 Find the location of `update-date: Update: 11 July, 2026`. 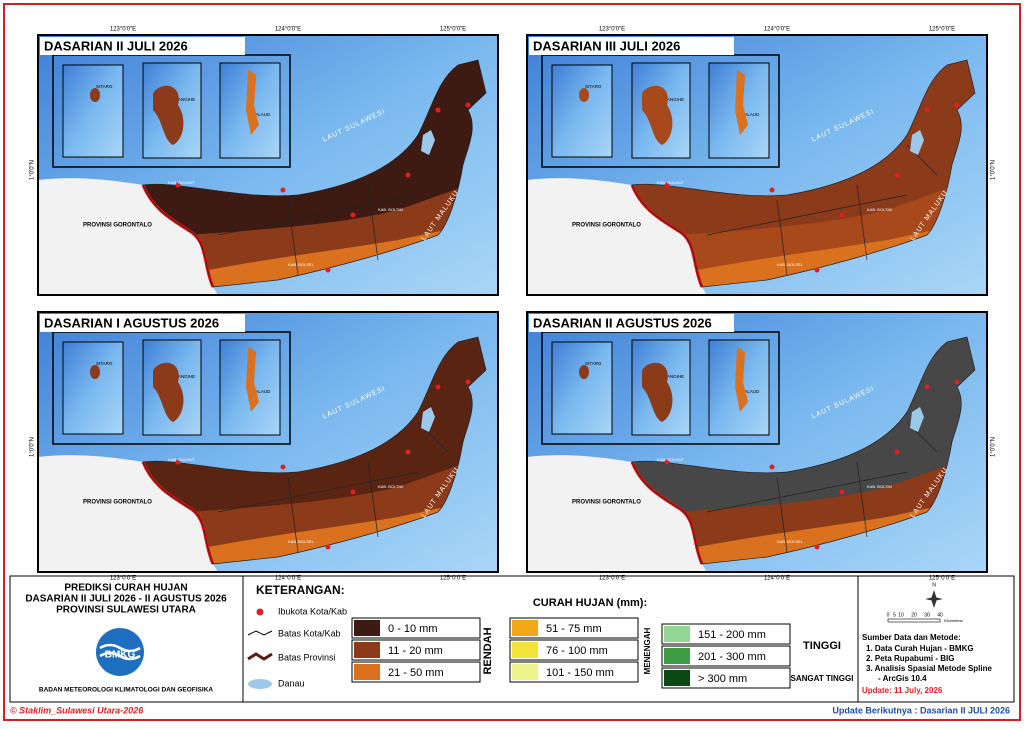

update-date: Update: 11 July, 2026 is located at coordinates (902, 690).